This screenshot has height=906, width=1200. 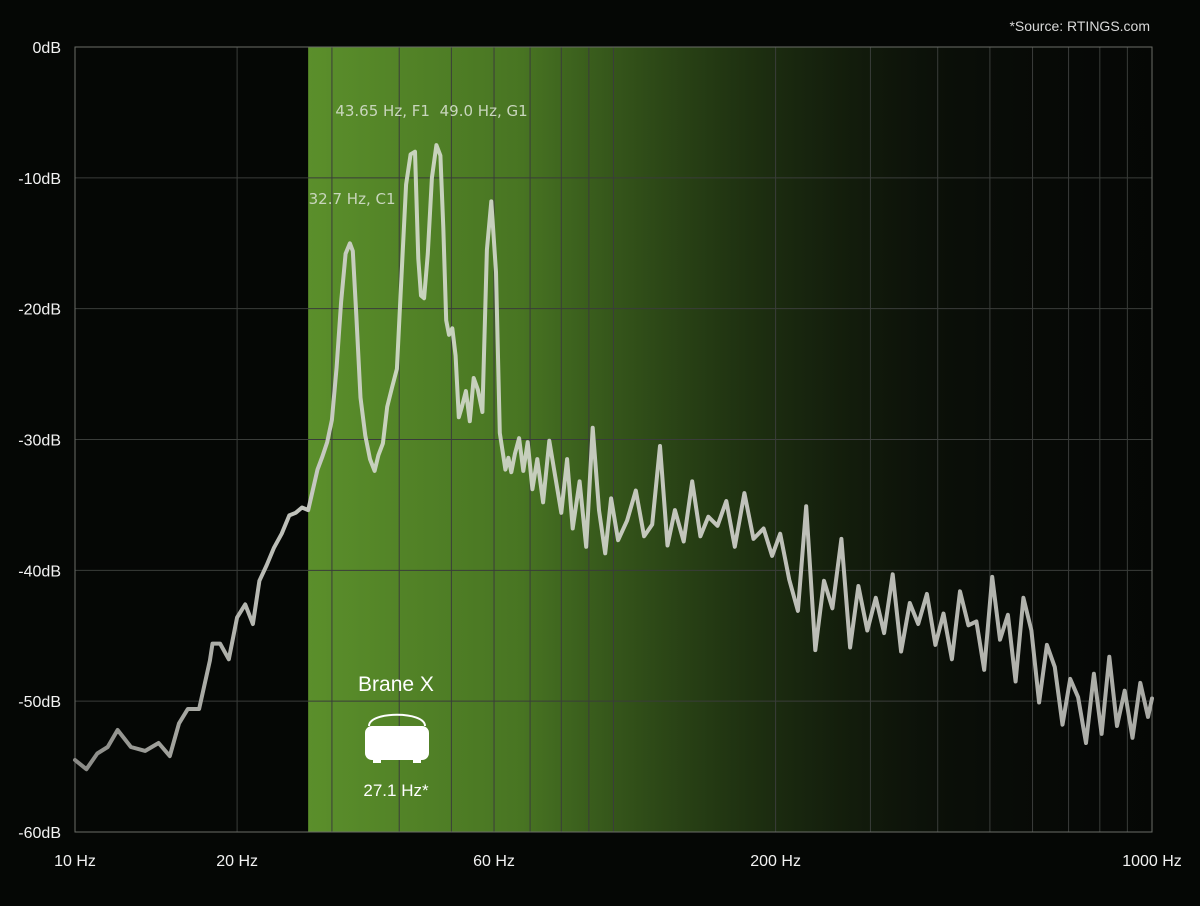 I want to click on x-tick-label: 60 Hz, so click(x=494, y=861).